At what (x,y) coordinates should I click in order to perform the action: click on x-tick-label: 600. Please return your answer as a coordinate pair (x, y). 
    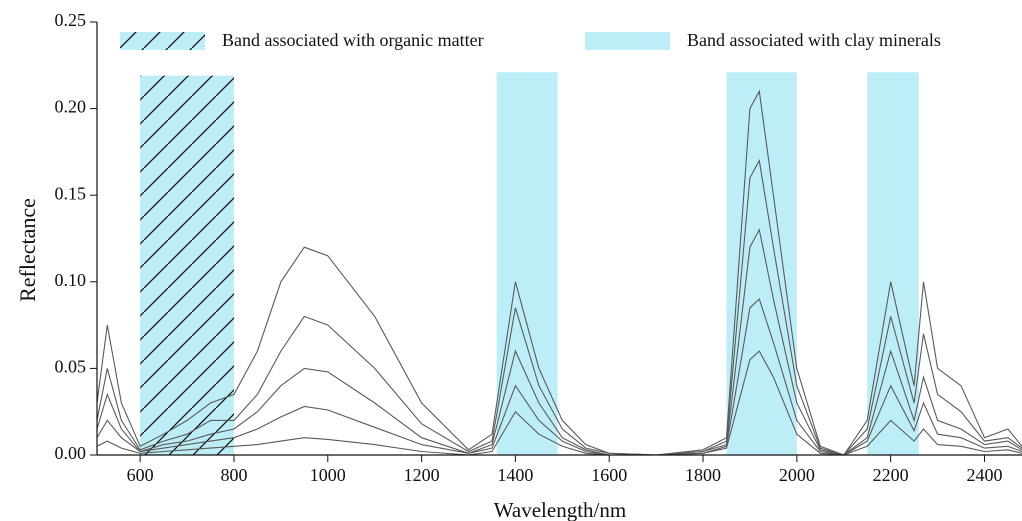
    Looking at the image, I should click on (140, 475).